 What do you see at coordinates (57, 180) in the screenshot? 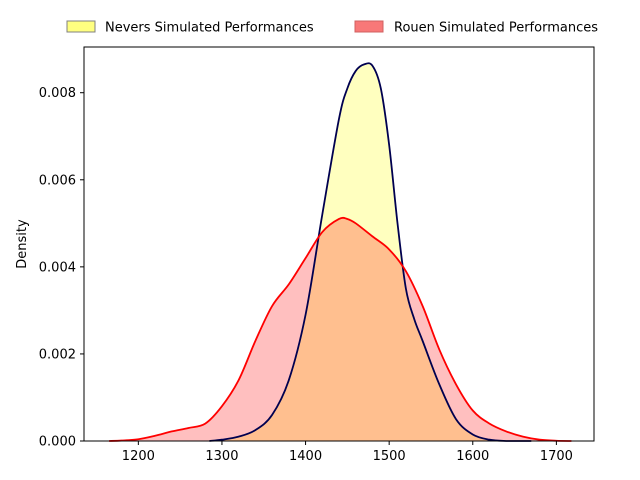
I see `y-tick-label: 0.006` at bounding box center [57, 180].